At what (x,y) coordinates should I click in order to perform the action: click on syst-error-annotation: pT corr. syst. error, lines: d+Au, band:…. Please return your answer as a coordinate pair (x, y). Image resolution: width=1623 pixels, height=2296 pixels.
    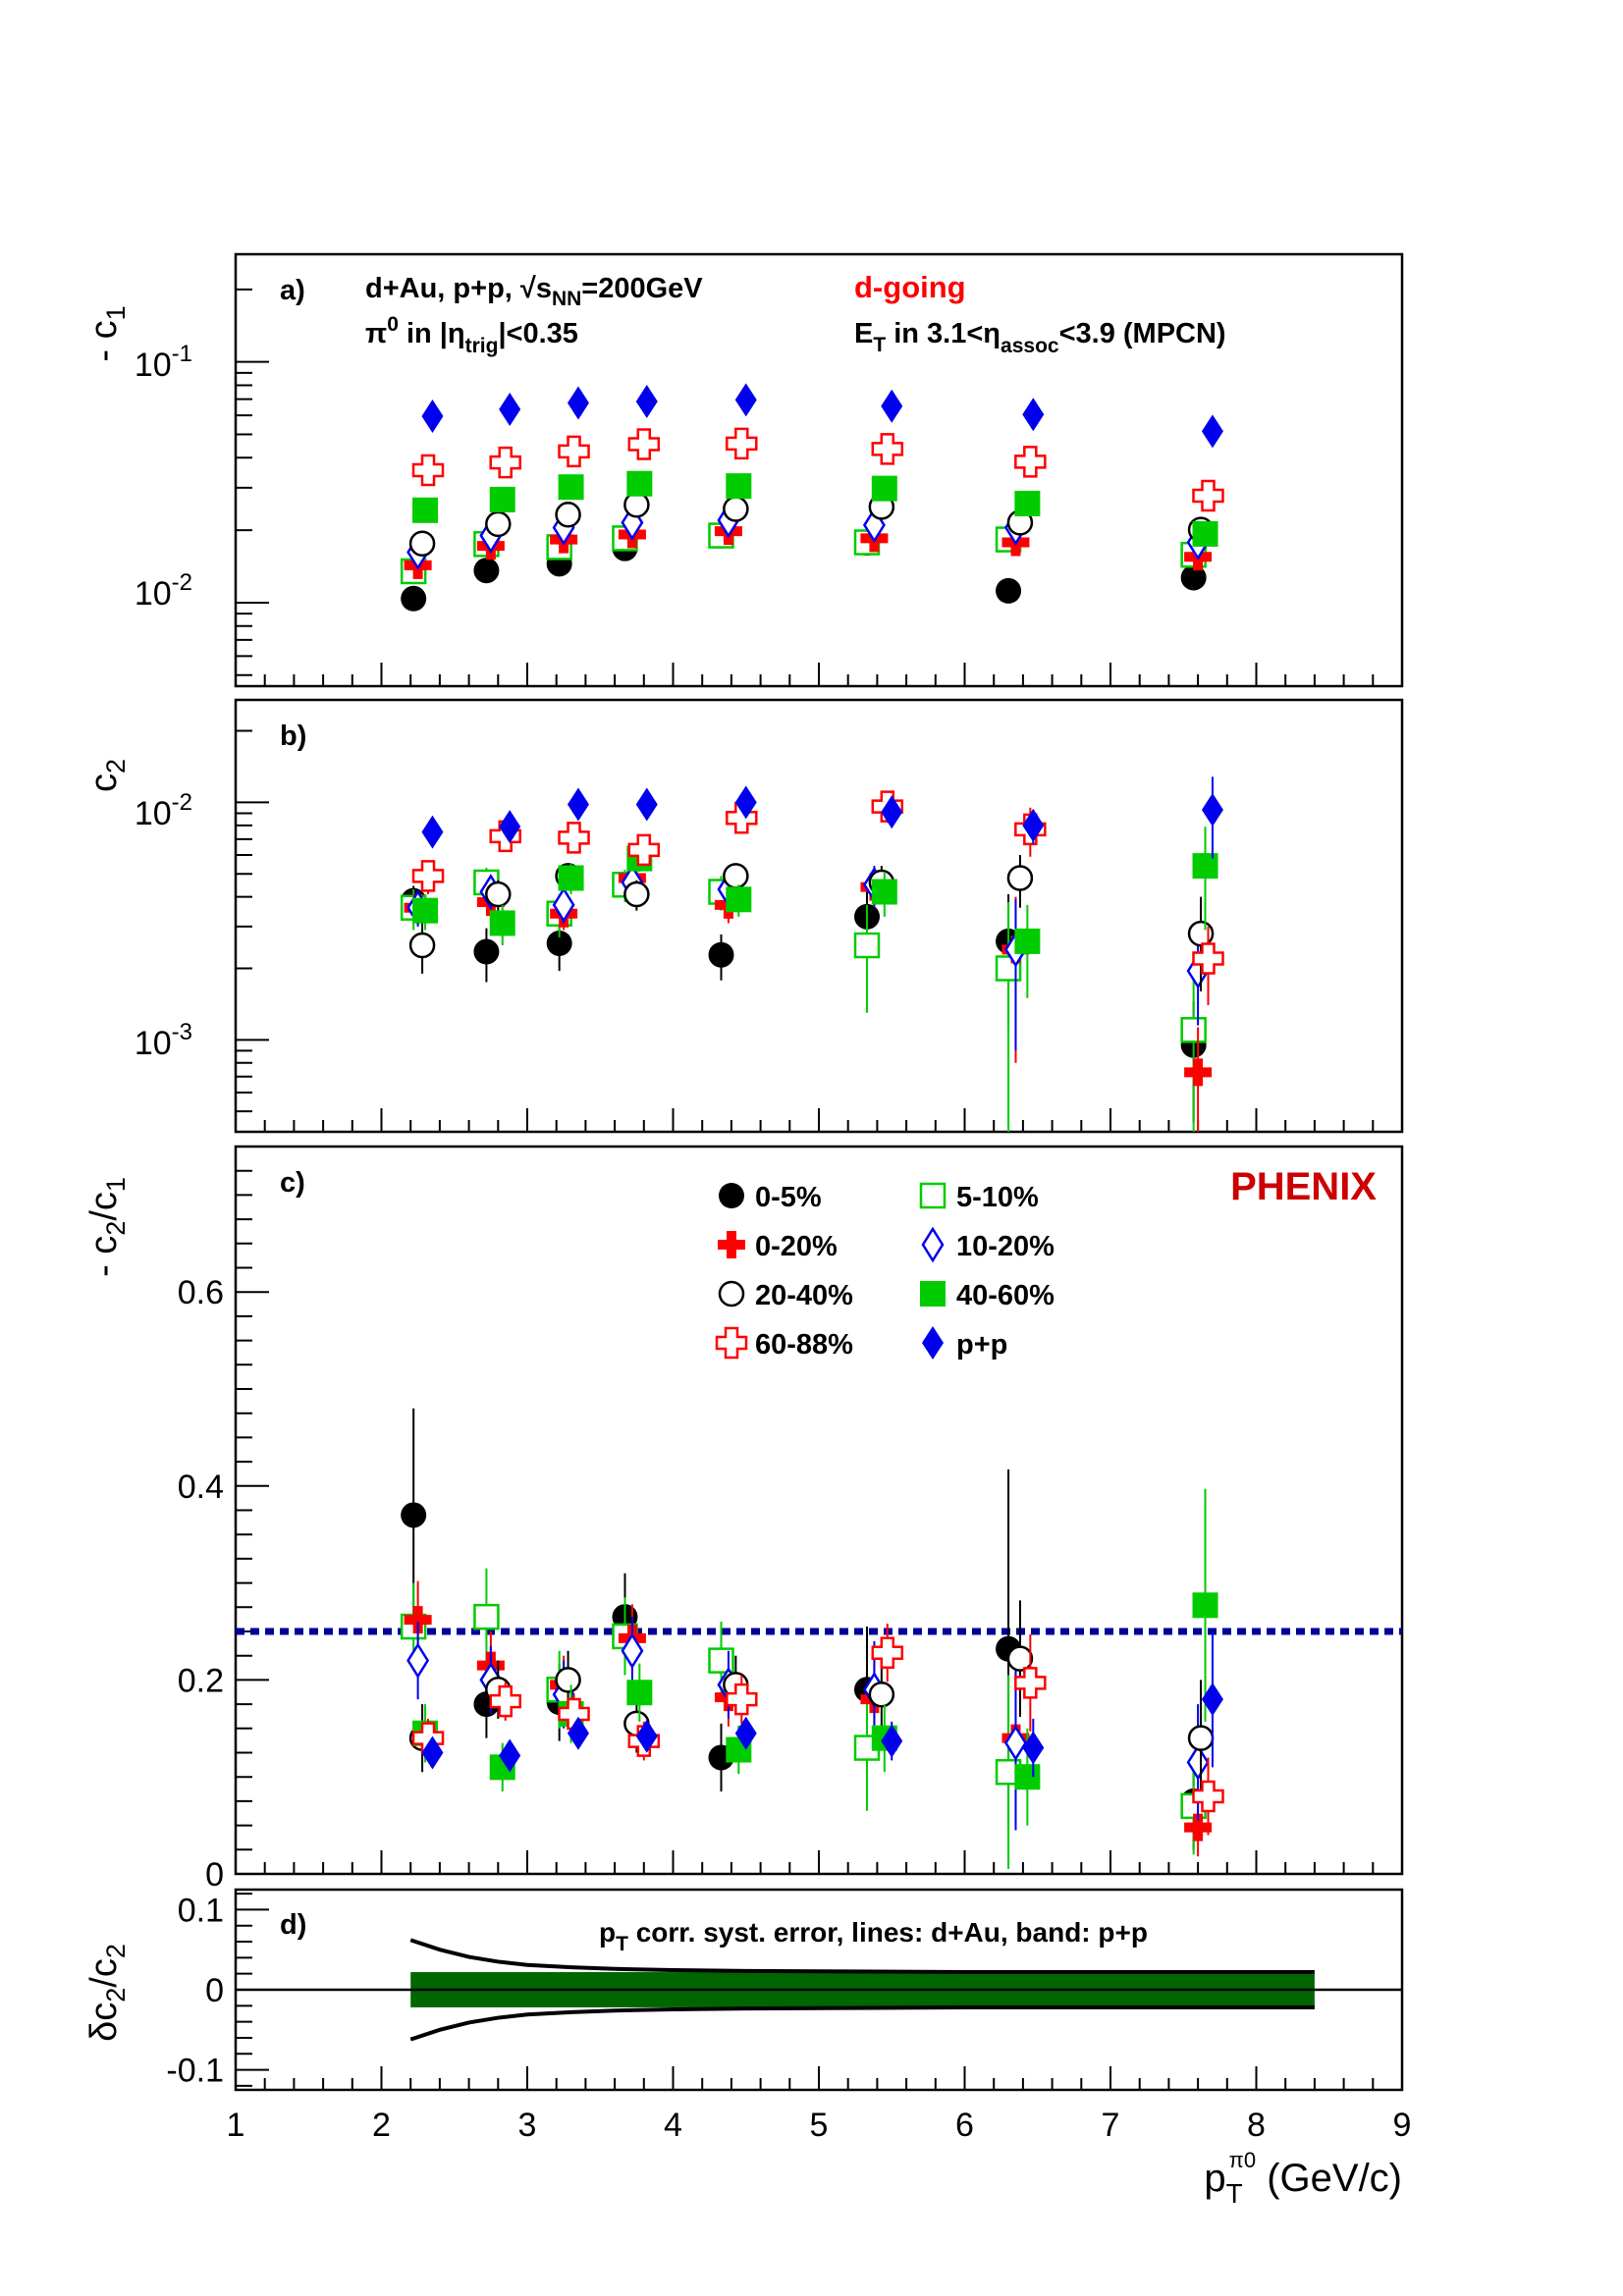
    Looking at the image, I should click on (873, 1936).